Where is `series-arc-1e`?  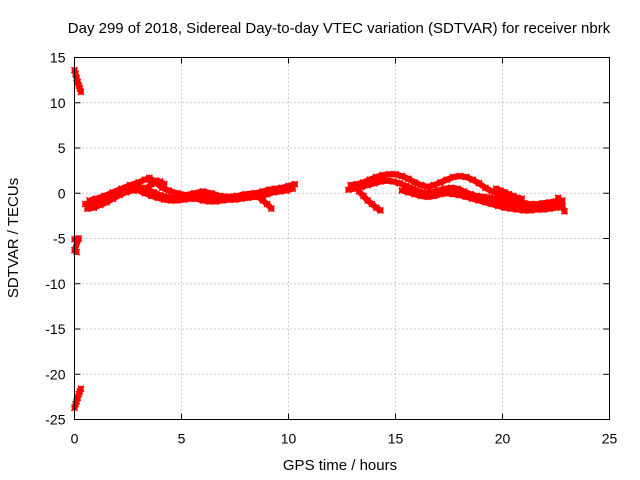 series-arc-1e is located at coordinates (264, 203).